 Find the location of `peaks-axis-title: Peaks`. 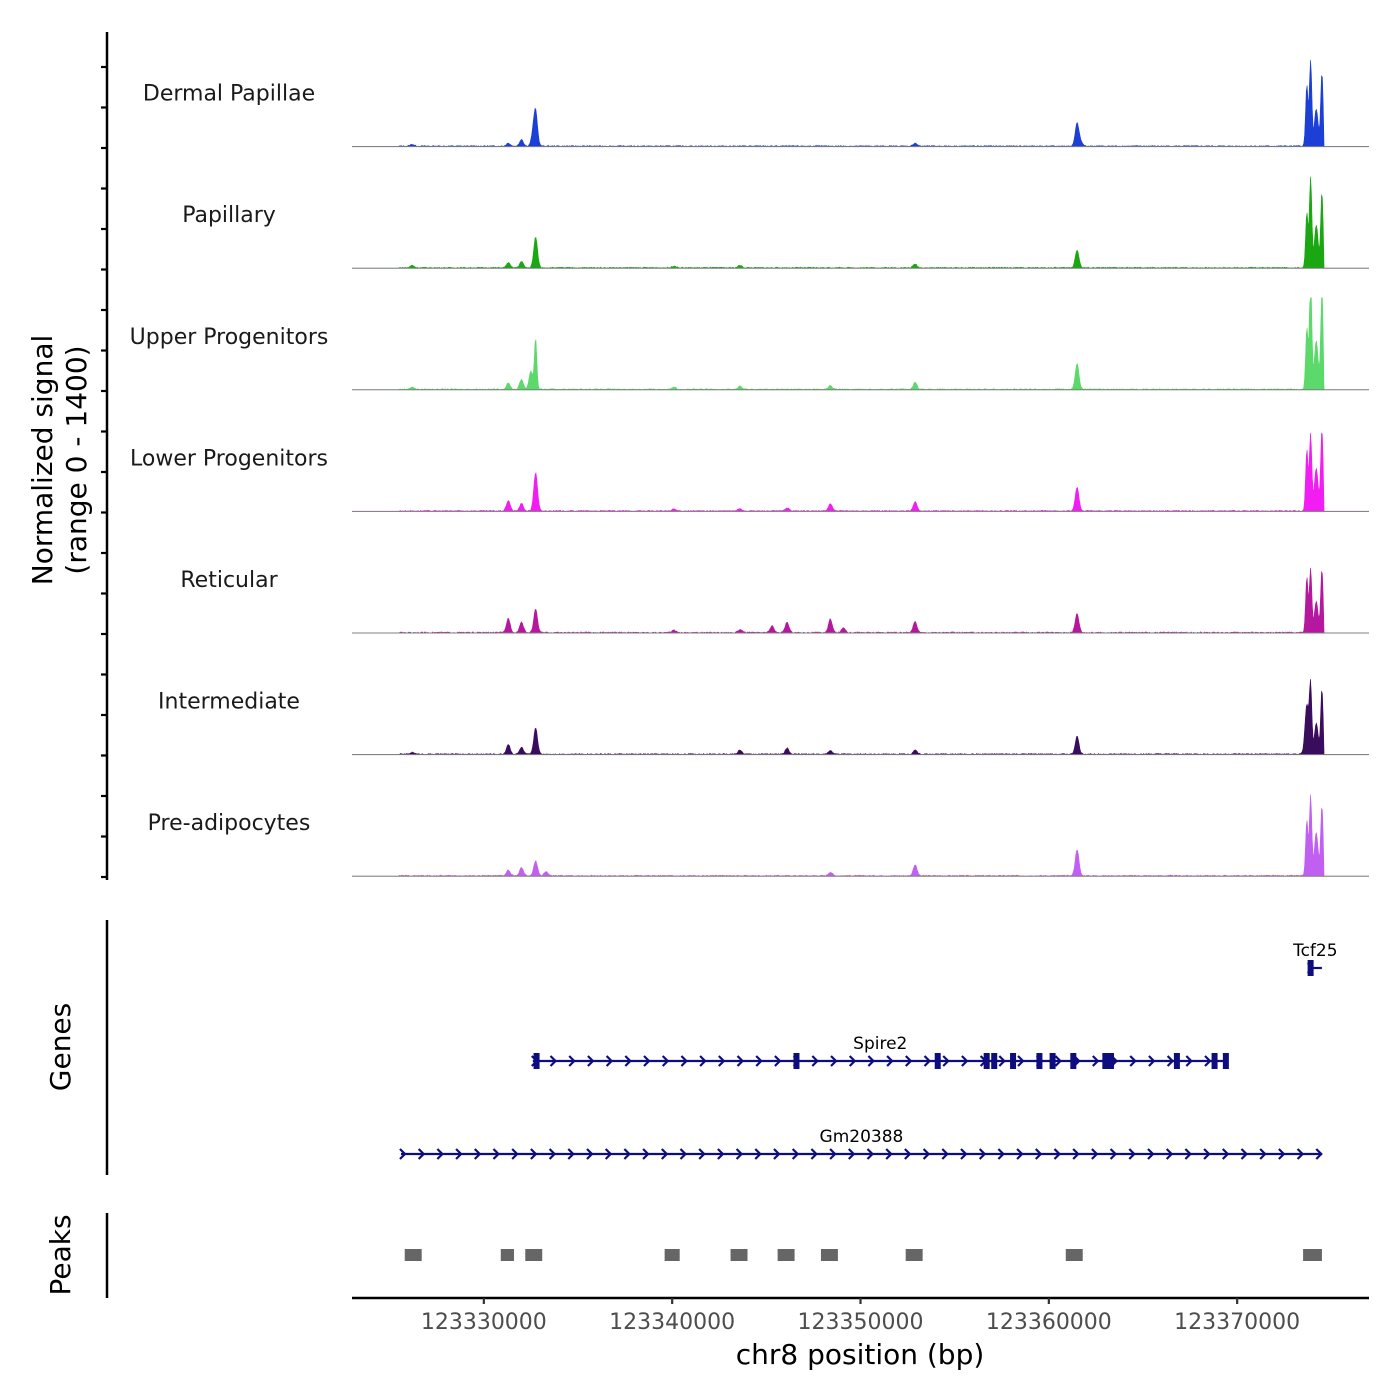

peaks-axis-title: Peaks is located at coordinates (60, 1254).